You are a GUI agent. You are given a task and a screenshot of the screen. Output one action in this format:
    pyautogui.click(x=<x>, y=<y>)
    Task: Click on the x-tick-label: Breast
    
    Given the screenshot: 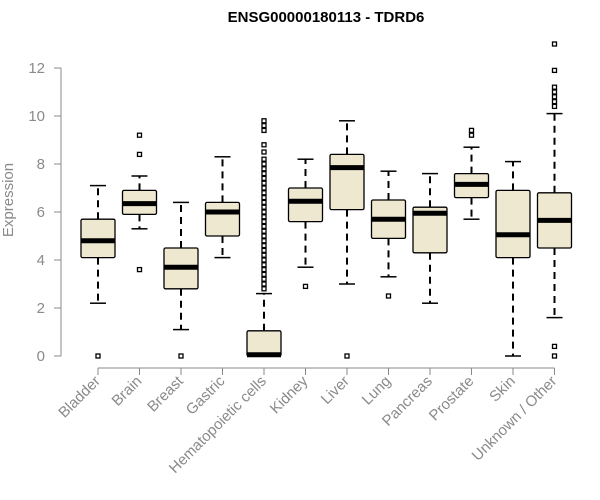 What is the action you would take?
    pyautogui.click(x=165, y=393)
    